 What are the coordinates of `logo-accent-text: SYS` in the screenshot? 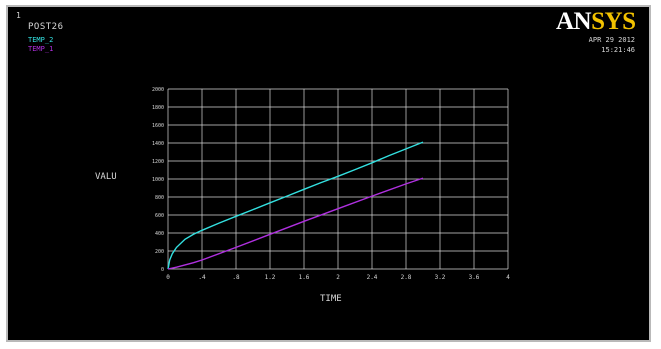 It's located at (613, 21).